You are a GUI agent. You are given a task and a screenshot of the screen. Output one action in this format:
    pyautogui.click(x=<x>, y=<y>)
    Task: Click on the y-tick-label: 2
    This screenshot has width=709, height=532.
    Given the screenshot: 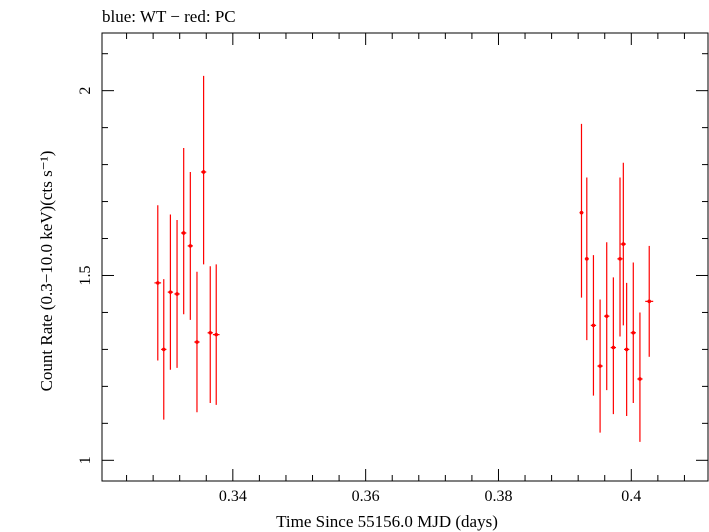 What is the action you would take?
    pyautogui.click(x=85, y=91)
    